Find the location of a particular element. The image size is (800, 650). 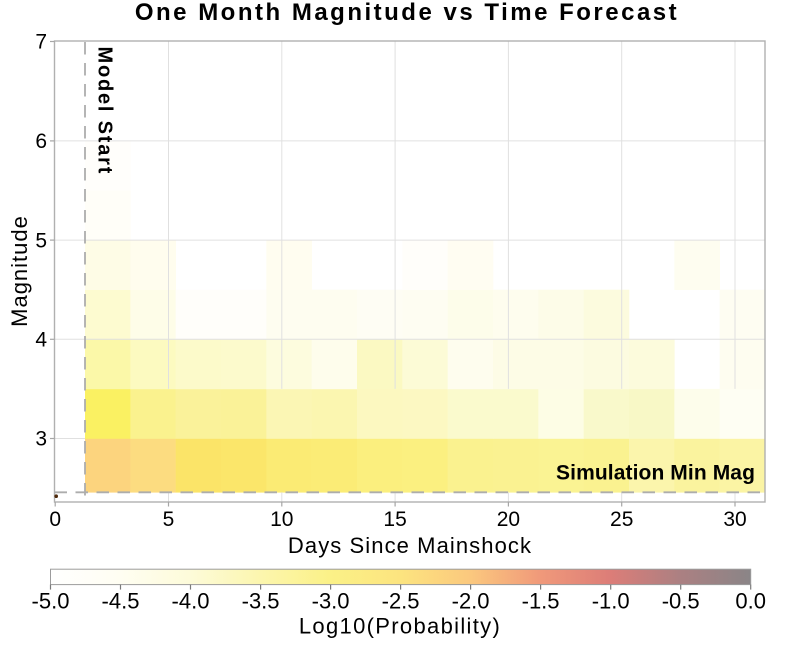

svg-text: 4 is located at coordinates (41, 340).